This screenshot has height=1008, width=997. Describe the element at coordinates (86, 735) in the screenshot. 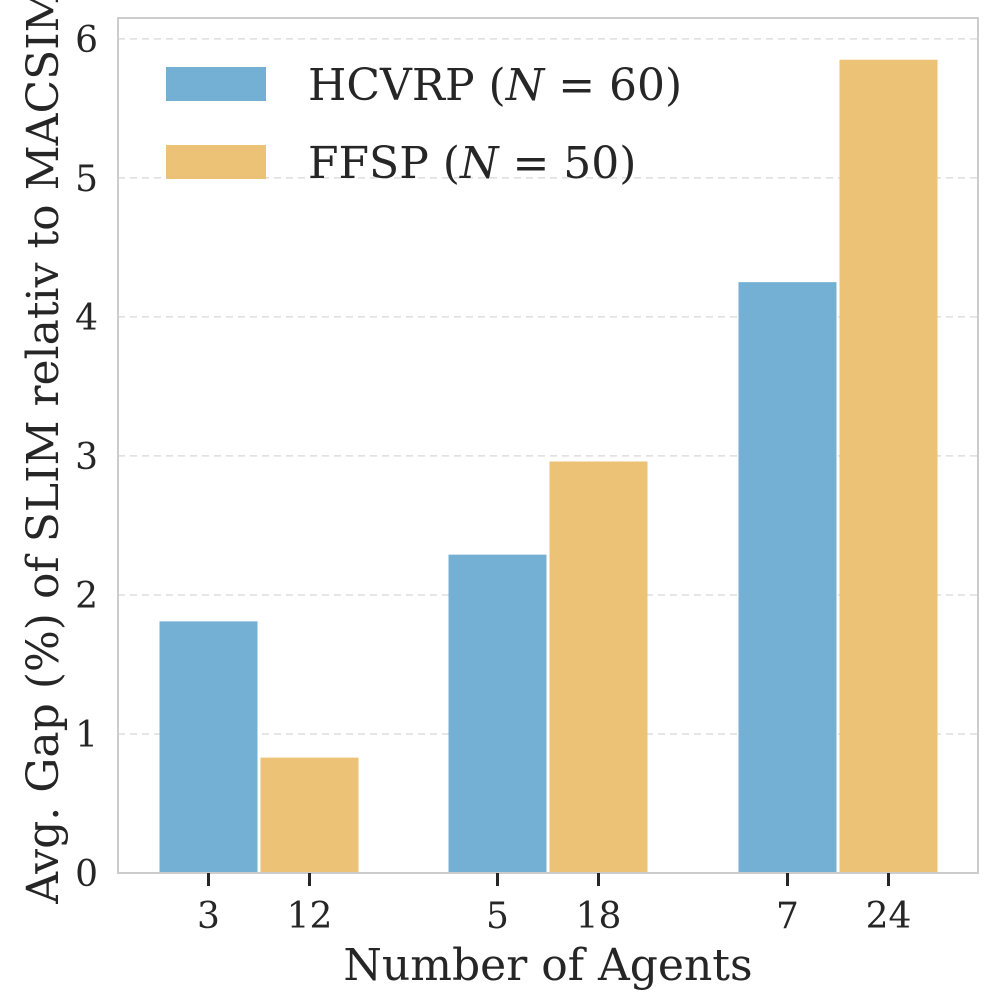

I see `y-tick-label: 1` at that location.